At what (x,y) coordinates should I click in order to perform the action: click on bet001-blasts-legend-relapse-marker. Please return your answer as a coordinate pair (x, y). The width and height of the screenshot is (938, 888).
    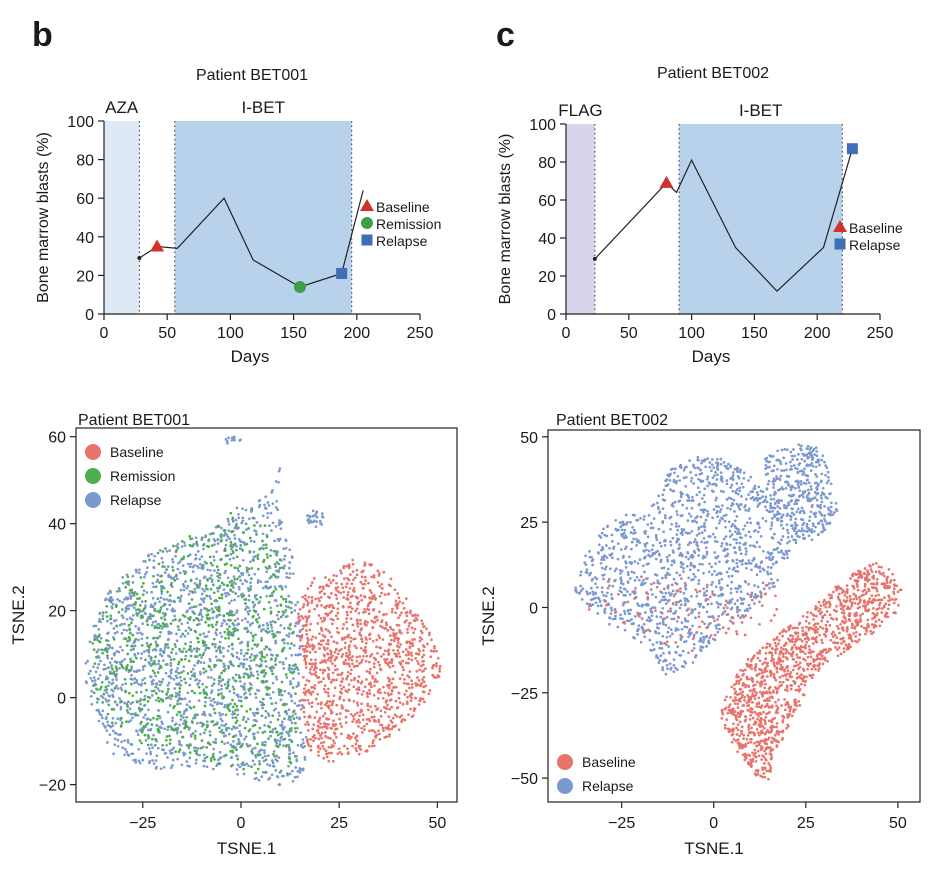
    Looking at the image, I should click on (367, 240).